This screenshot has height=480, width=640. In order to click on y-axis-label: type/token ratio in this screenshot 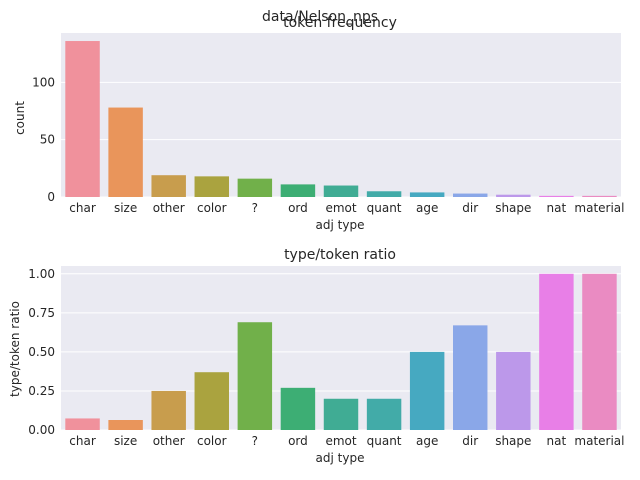, I will do `click(15, 349)`.